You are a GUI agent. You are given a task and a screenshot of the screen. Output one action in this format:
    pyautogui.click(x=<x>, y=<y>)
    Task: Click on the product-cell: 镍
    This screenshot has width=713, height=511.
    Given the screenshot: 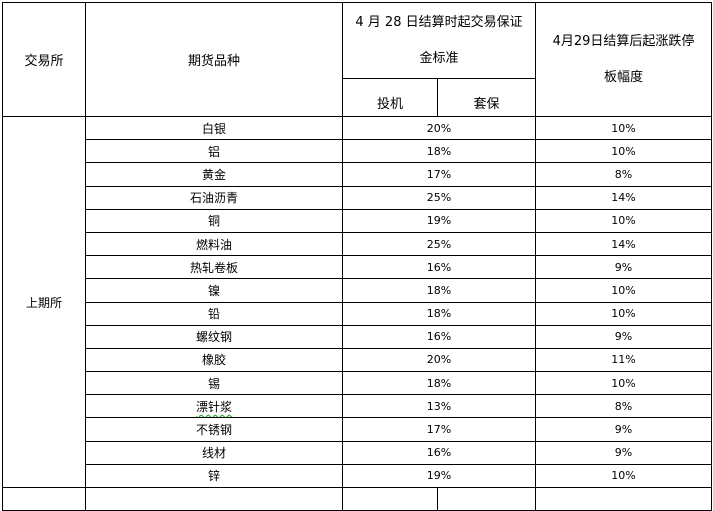 What is the action you would take?
    pyautogui.click(x=214, y=290)
    